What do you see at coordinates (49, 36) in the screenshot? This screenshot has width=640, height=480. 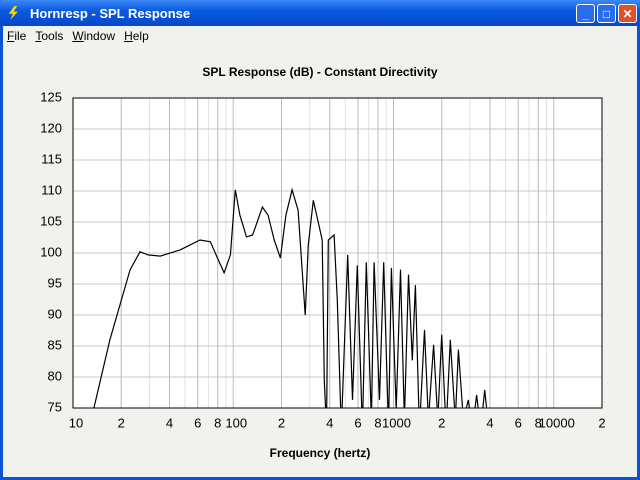 I see `menu-item: Tools` at bounding box center [49, 36].